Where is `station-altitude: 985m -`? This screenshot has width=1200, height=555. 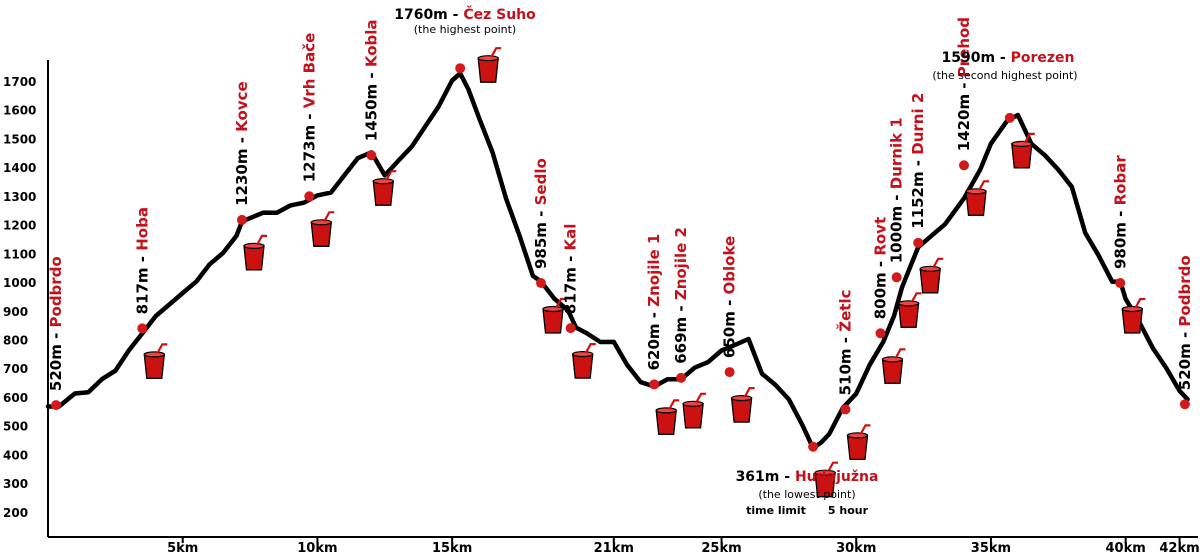
station-altitude: 985m - is located at coordinates (541, 237).